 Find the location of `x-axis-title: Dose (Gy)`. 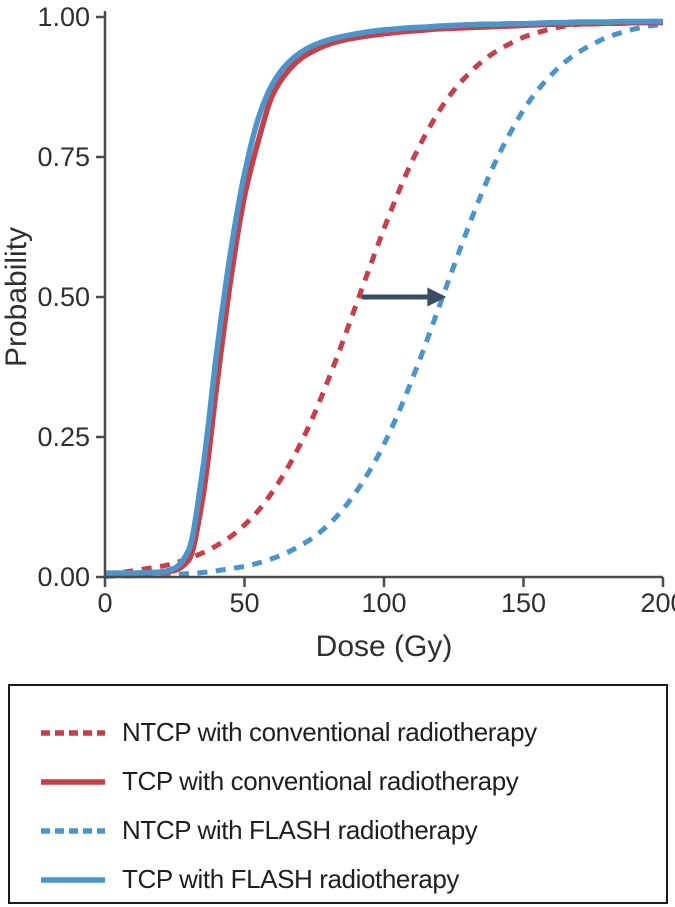

x-axis-title: Dose (Gy) is located at coordinates (384, 646).